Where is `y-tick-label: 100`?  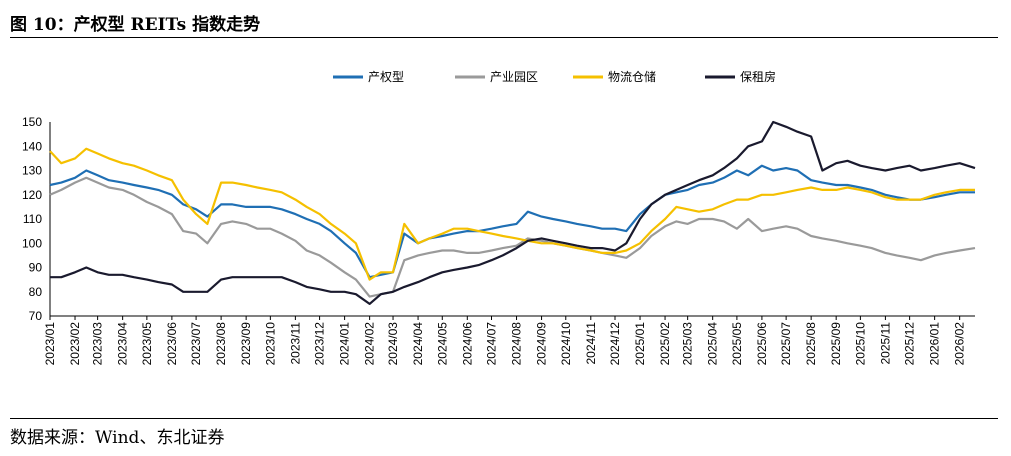
y-tick-label: 100 is located at coordinates (32, 243).